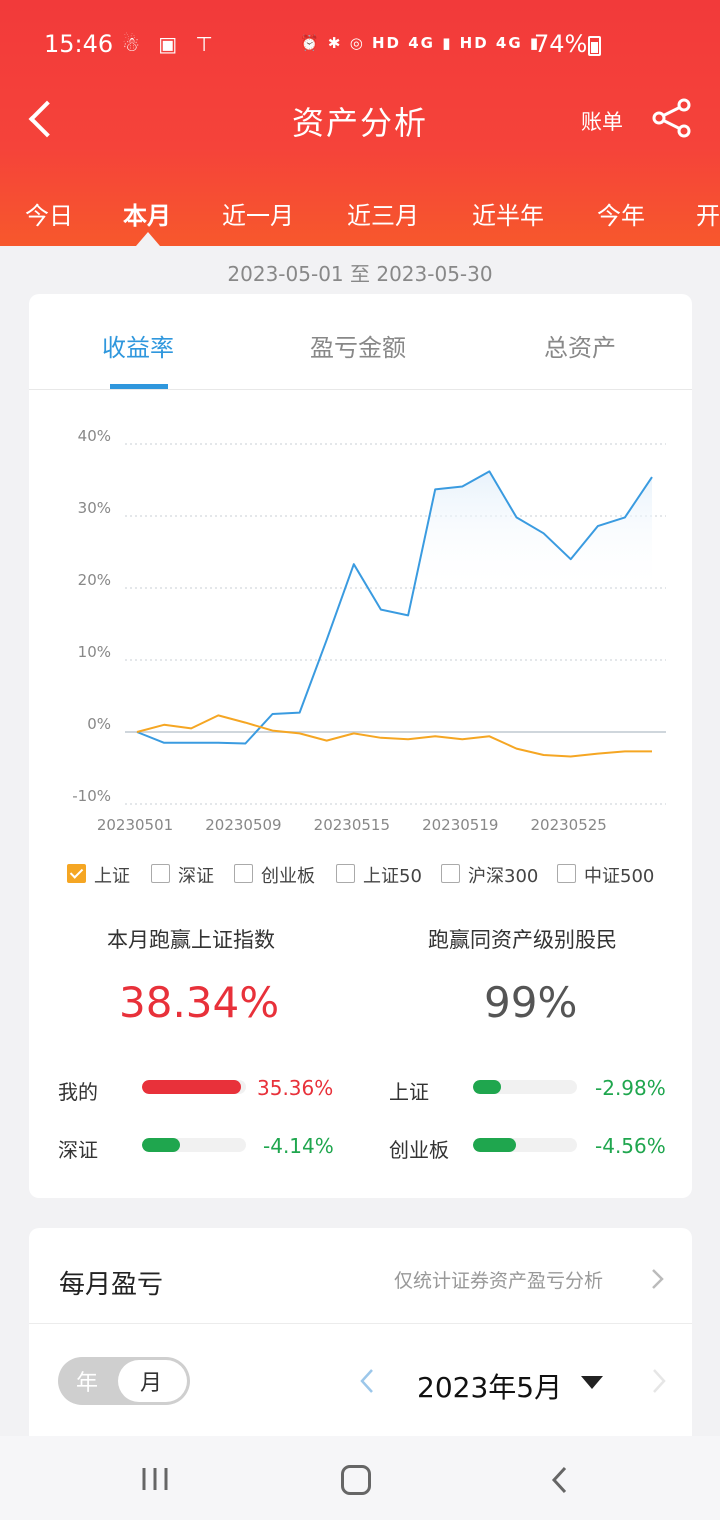 The width and height of the screenshot is (720, 1520). Describe the element at coordinates (531, 1002) in the screenshot. I see `beat-peers-value: 99%` at that location.